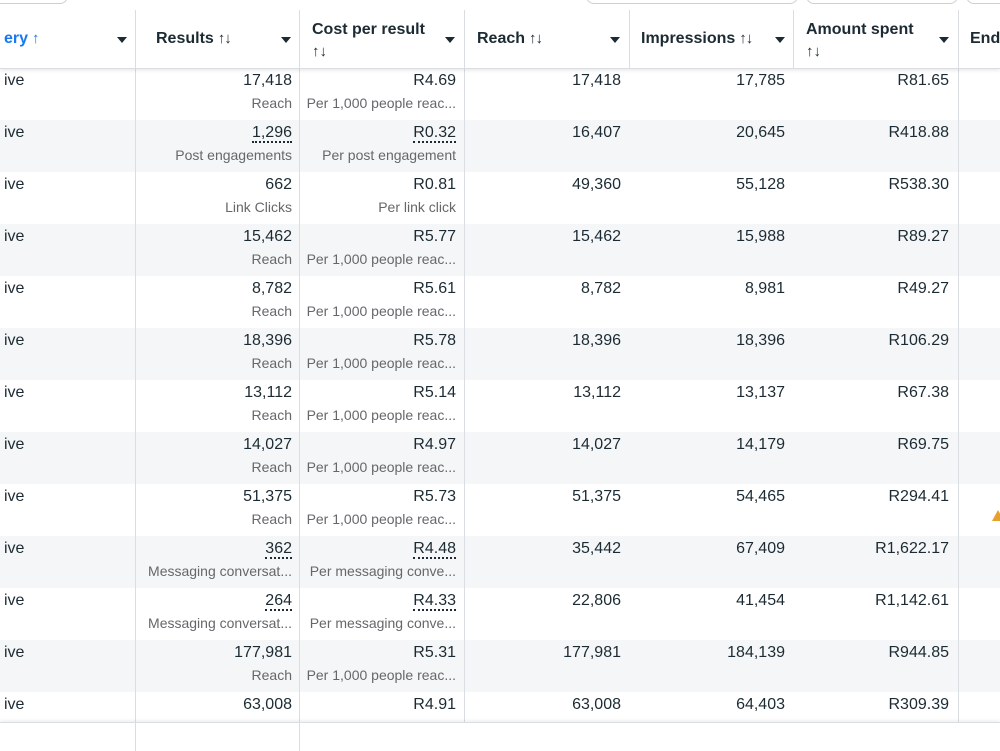 This screenshot has height=751, width=1000. What do you see at coordinates (278, 184) in the screenshot?
I see `results-value: 662` at bounding box center [278, 184].